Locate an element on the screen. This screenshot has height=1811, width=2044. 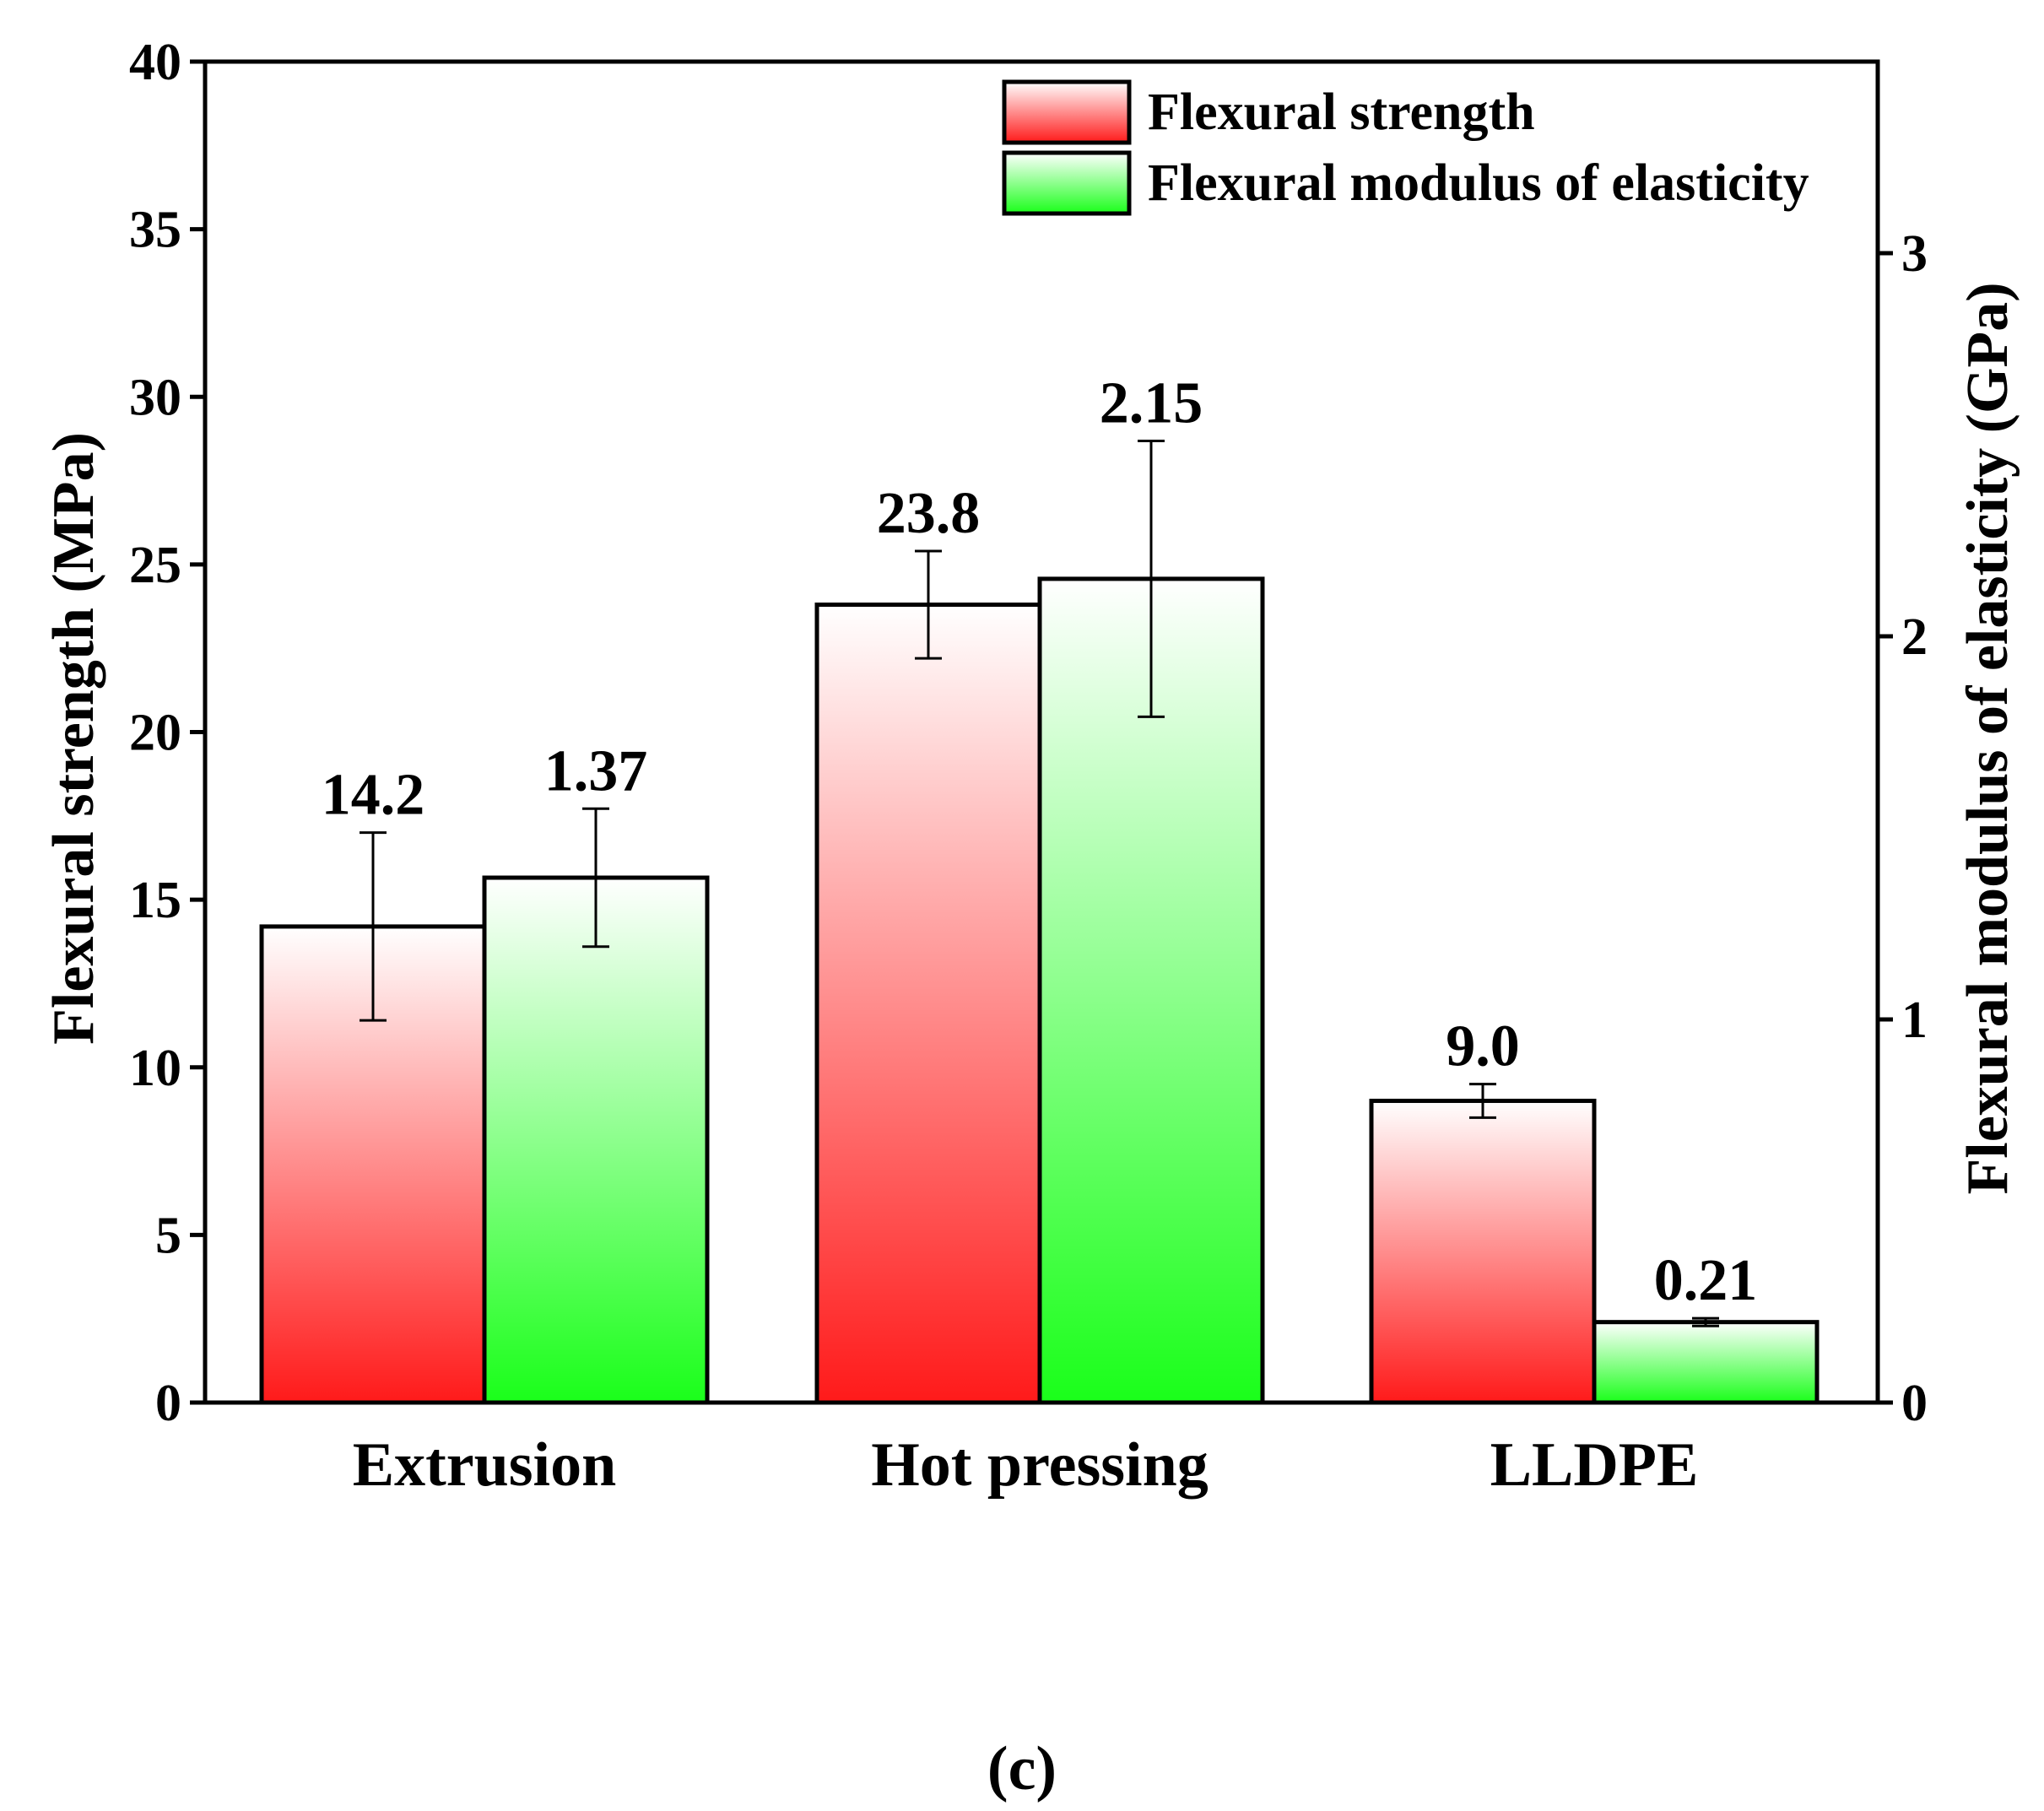
value-label: 2.15 is located at coordinates (1151, 402).